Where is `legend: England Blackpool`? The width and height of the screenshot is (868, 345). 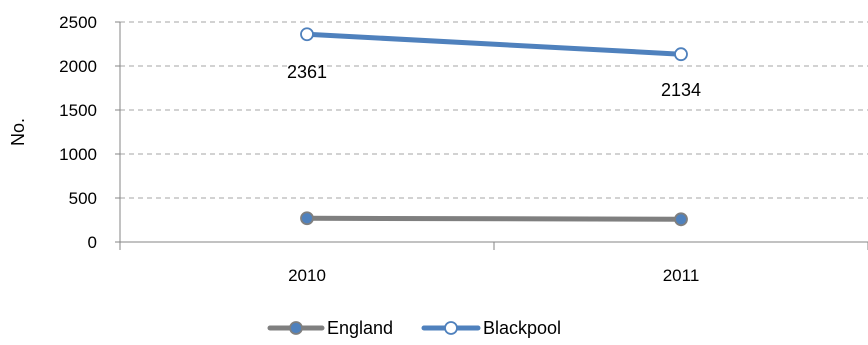 legend: England Blackpool is located at coordinates (414, 328).